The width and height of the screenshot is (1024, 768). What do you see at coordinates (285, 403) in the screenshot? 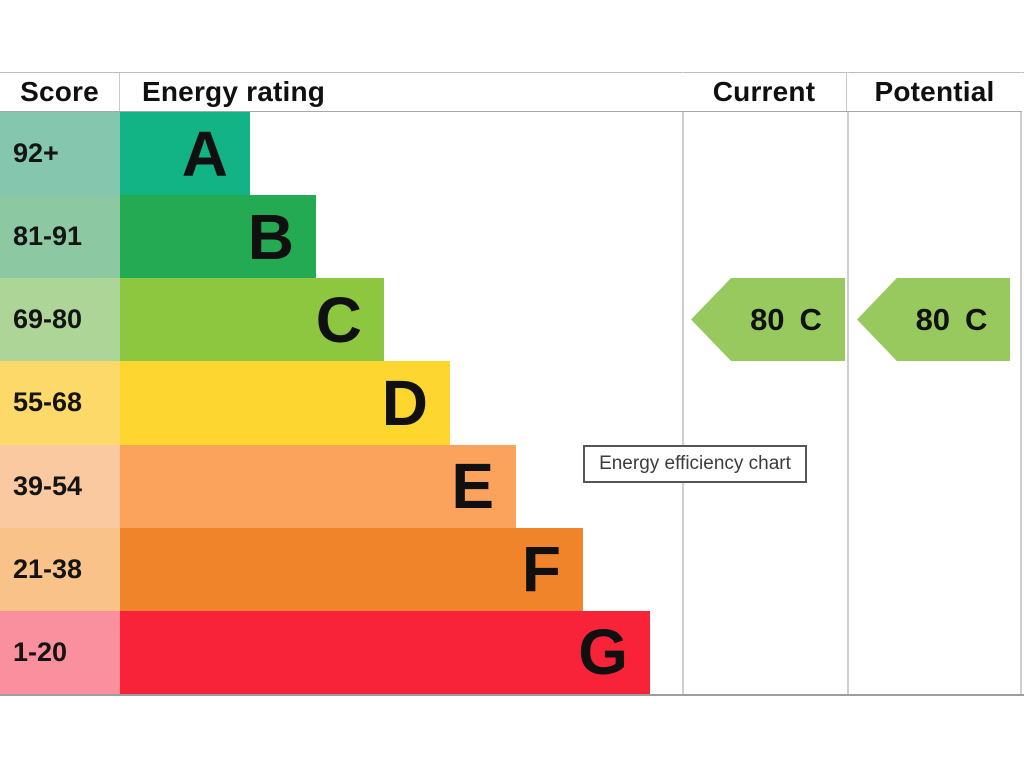
I see `rating-bar: D` at bounding box center [285, 403].